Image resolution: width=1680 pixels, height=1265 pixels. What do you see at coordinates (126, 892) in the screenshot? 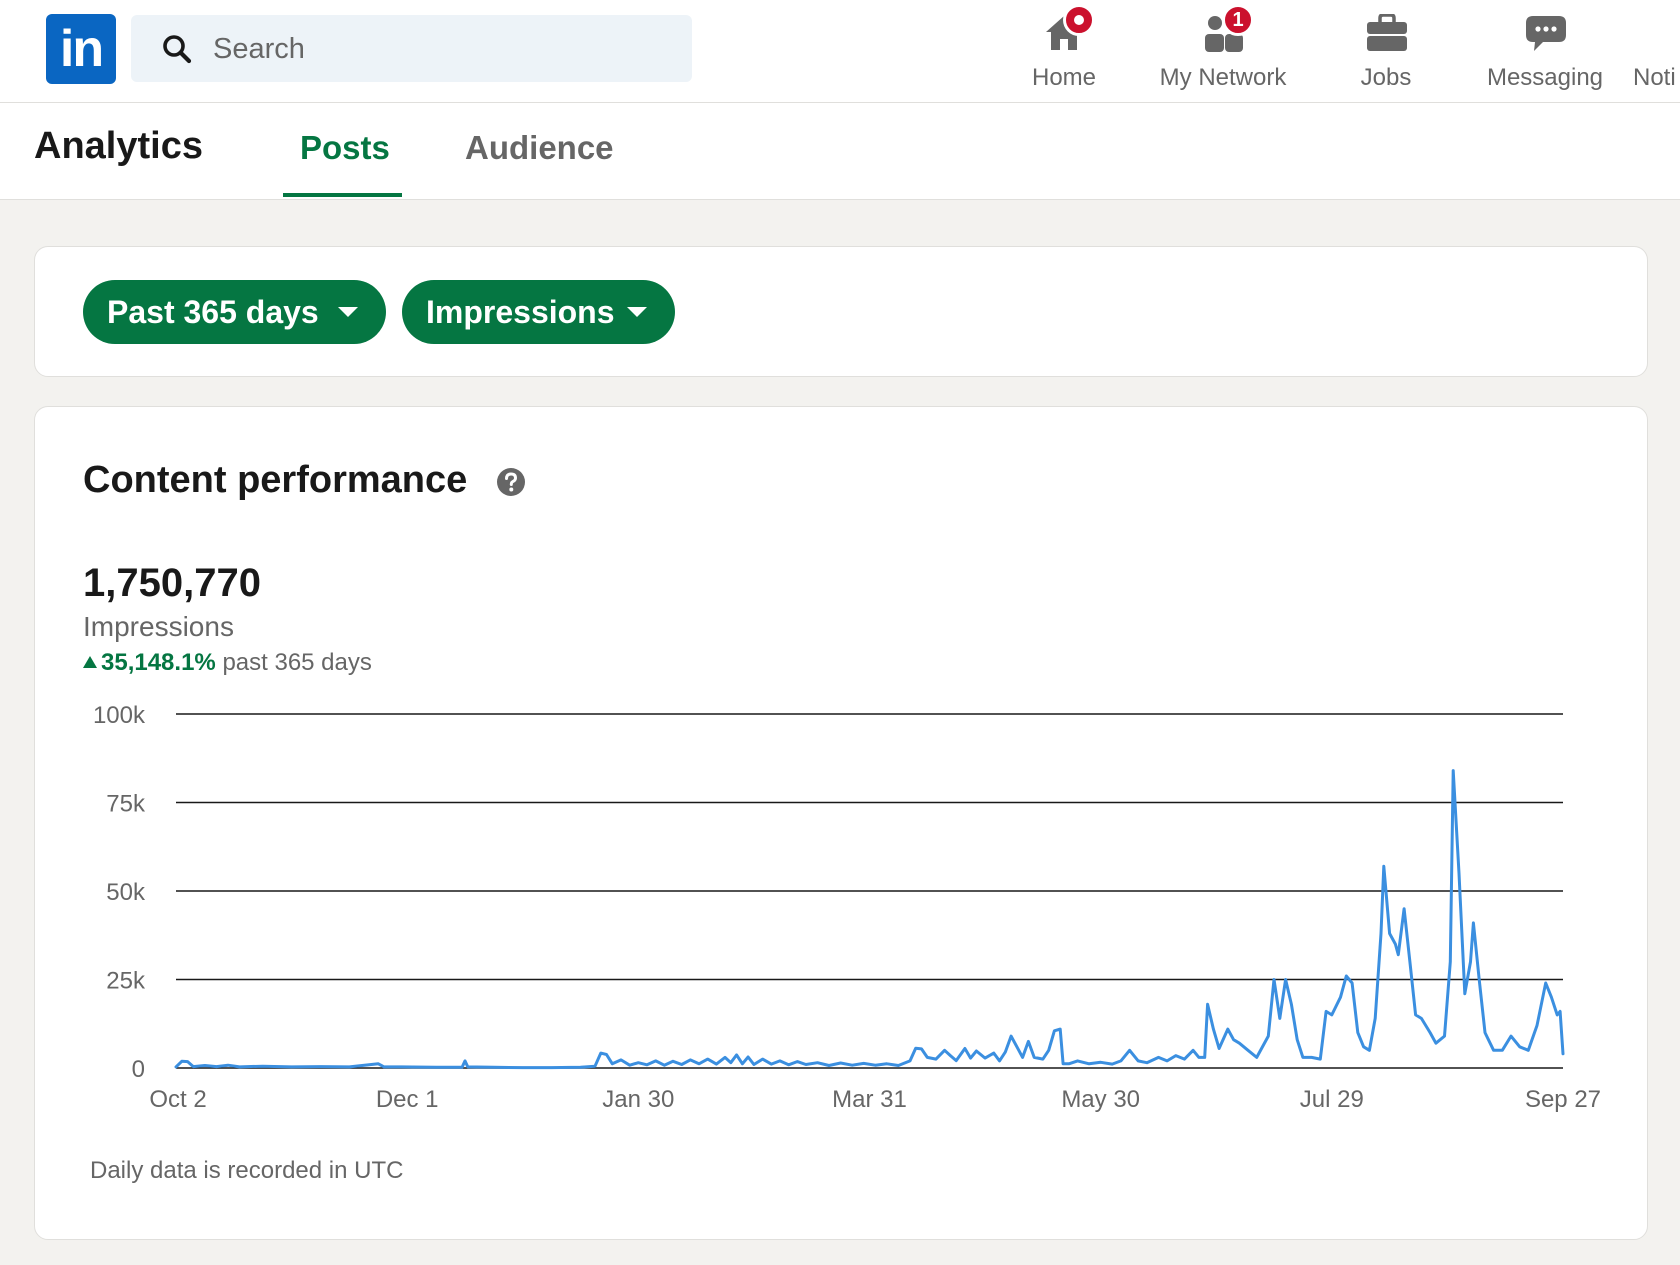
I see `y-tick-label: 50k` at bounding box center [126, 892].